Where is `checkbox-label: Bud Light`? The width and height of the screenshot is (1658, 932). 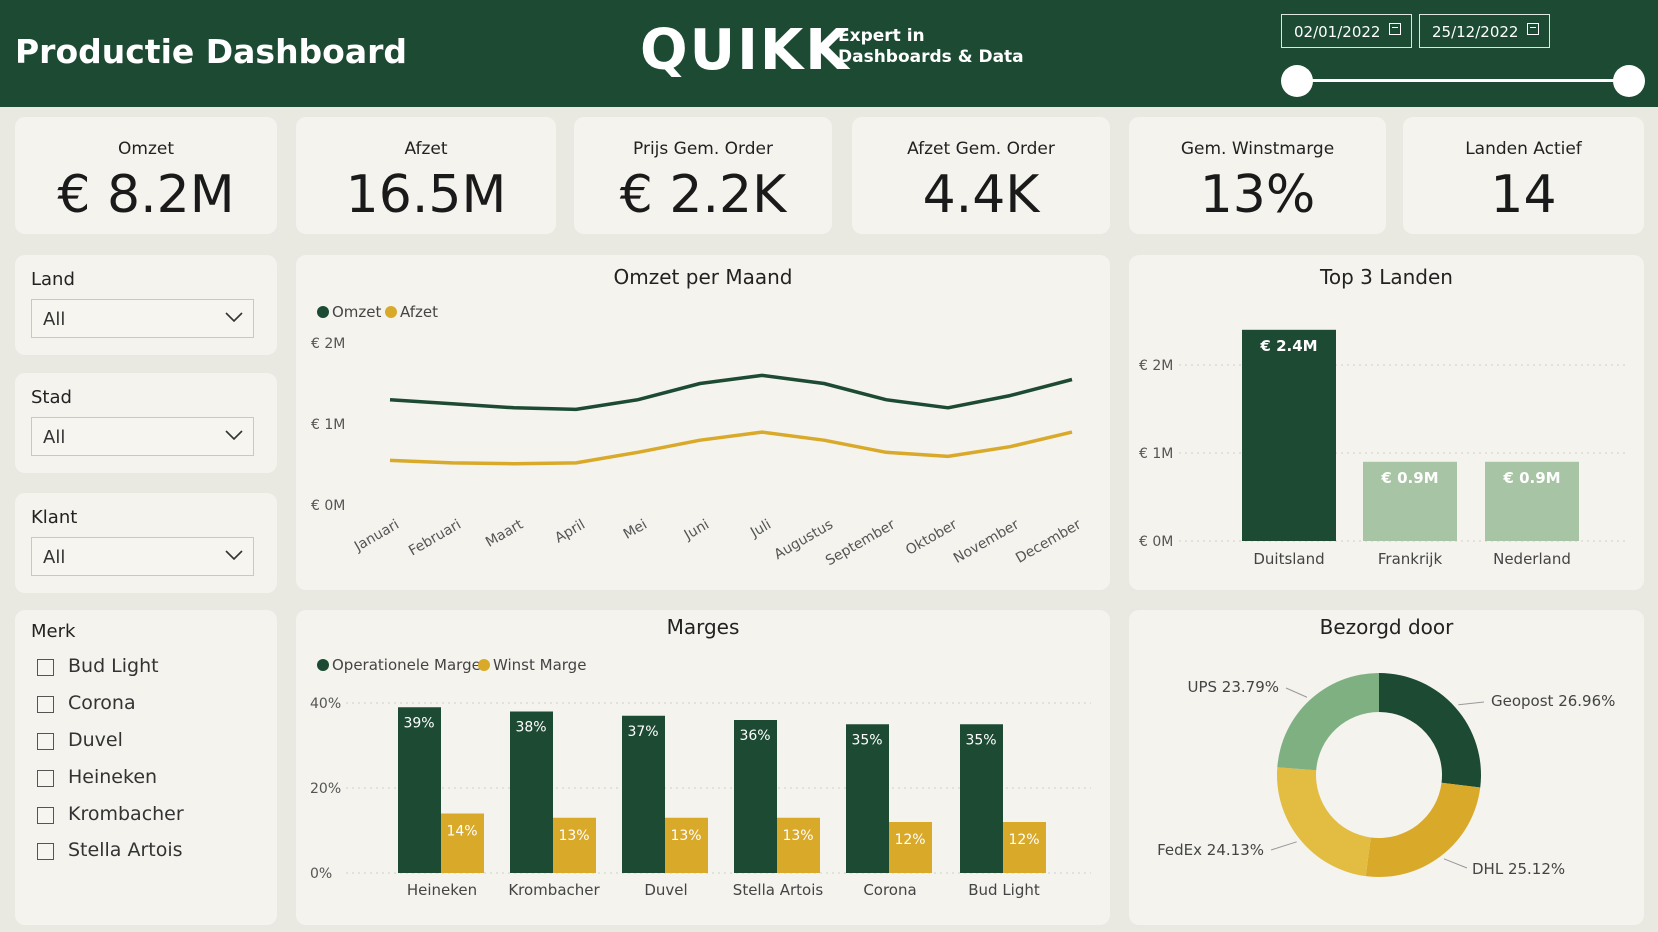 checkbox-label: Bud Light is located at coordinates (113, 666).